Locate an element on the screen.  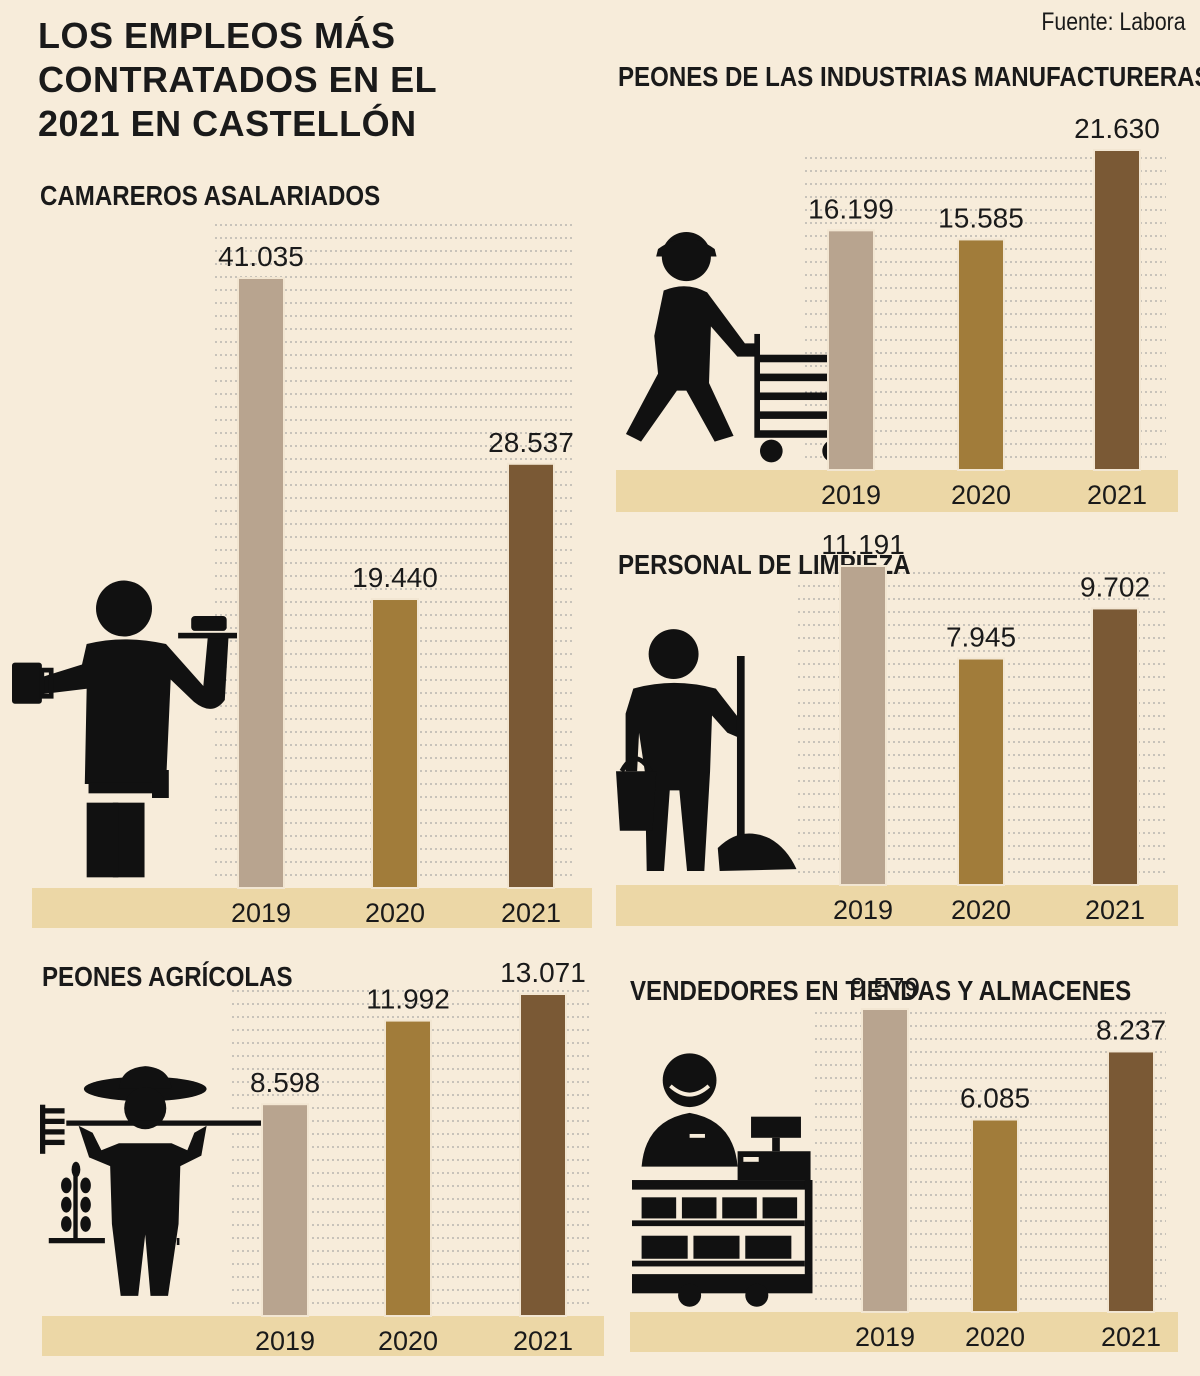
chart-title: PEONES AGRÍCOLAS is located at coordinates (167, 976).